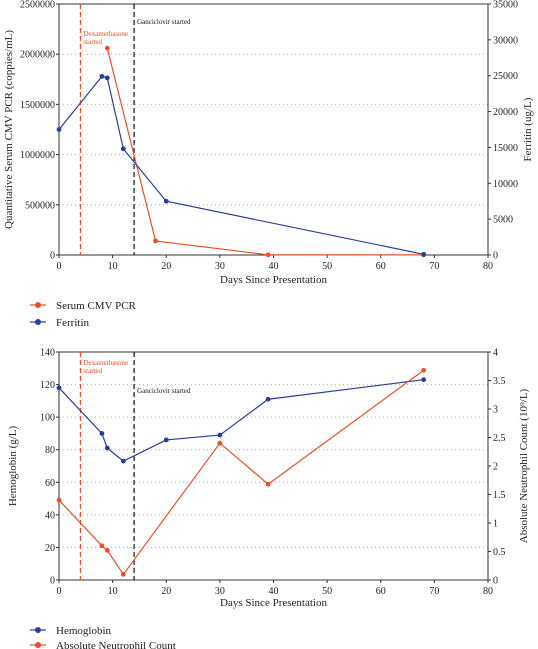 The height and width of the screenshot is (649, 538). I want to click on y-tick-label: 80, so click(50, 450).